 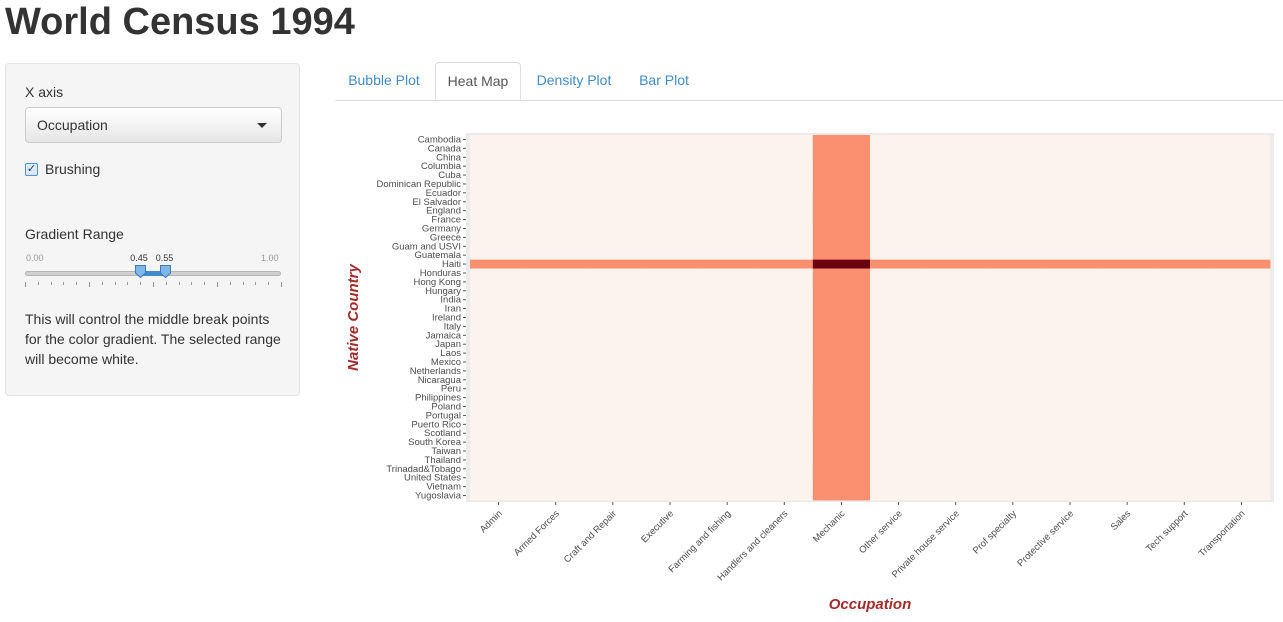 I want to click on slider-low-value: 0.45, so click(x=139, y=258).